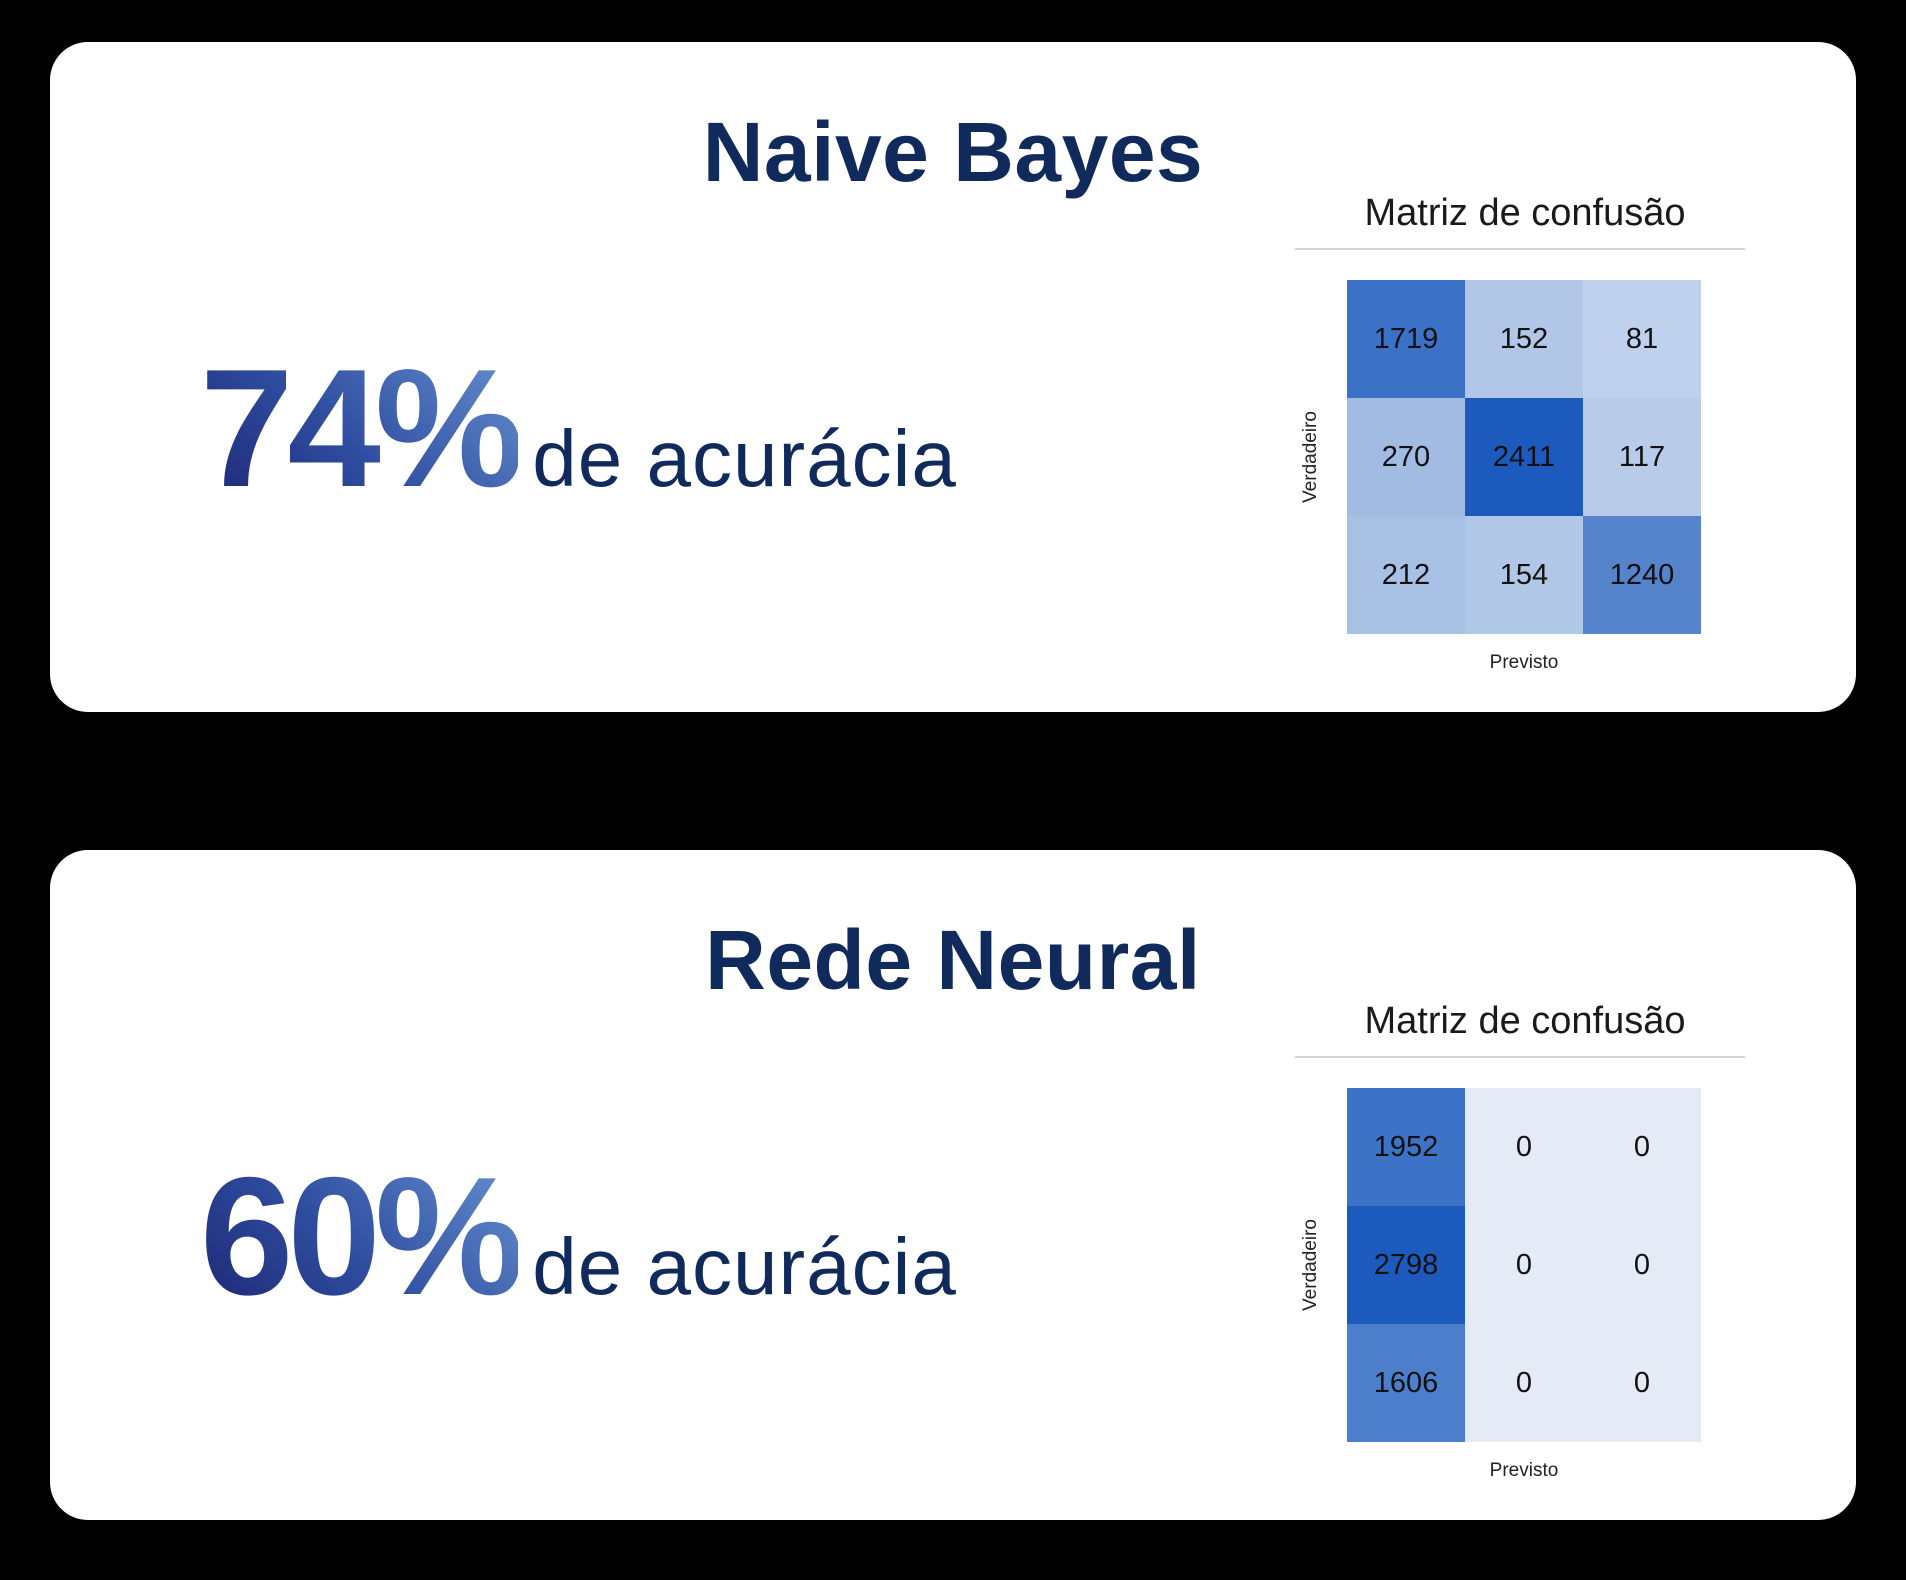  Describe the element at coordinates (362, 1236) in the screenshot. I see `accuracy-value: 60%` at that location.